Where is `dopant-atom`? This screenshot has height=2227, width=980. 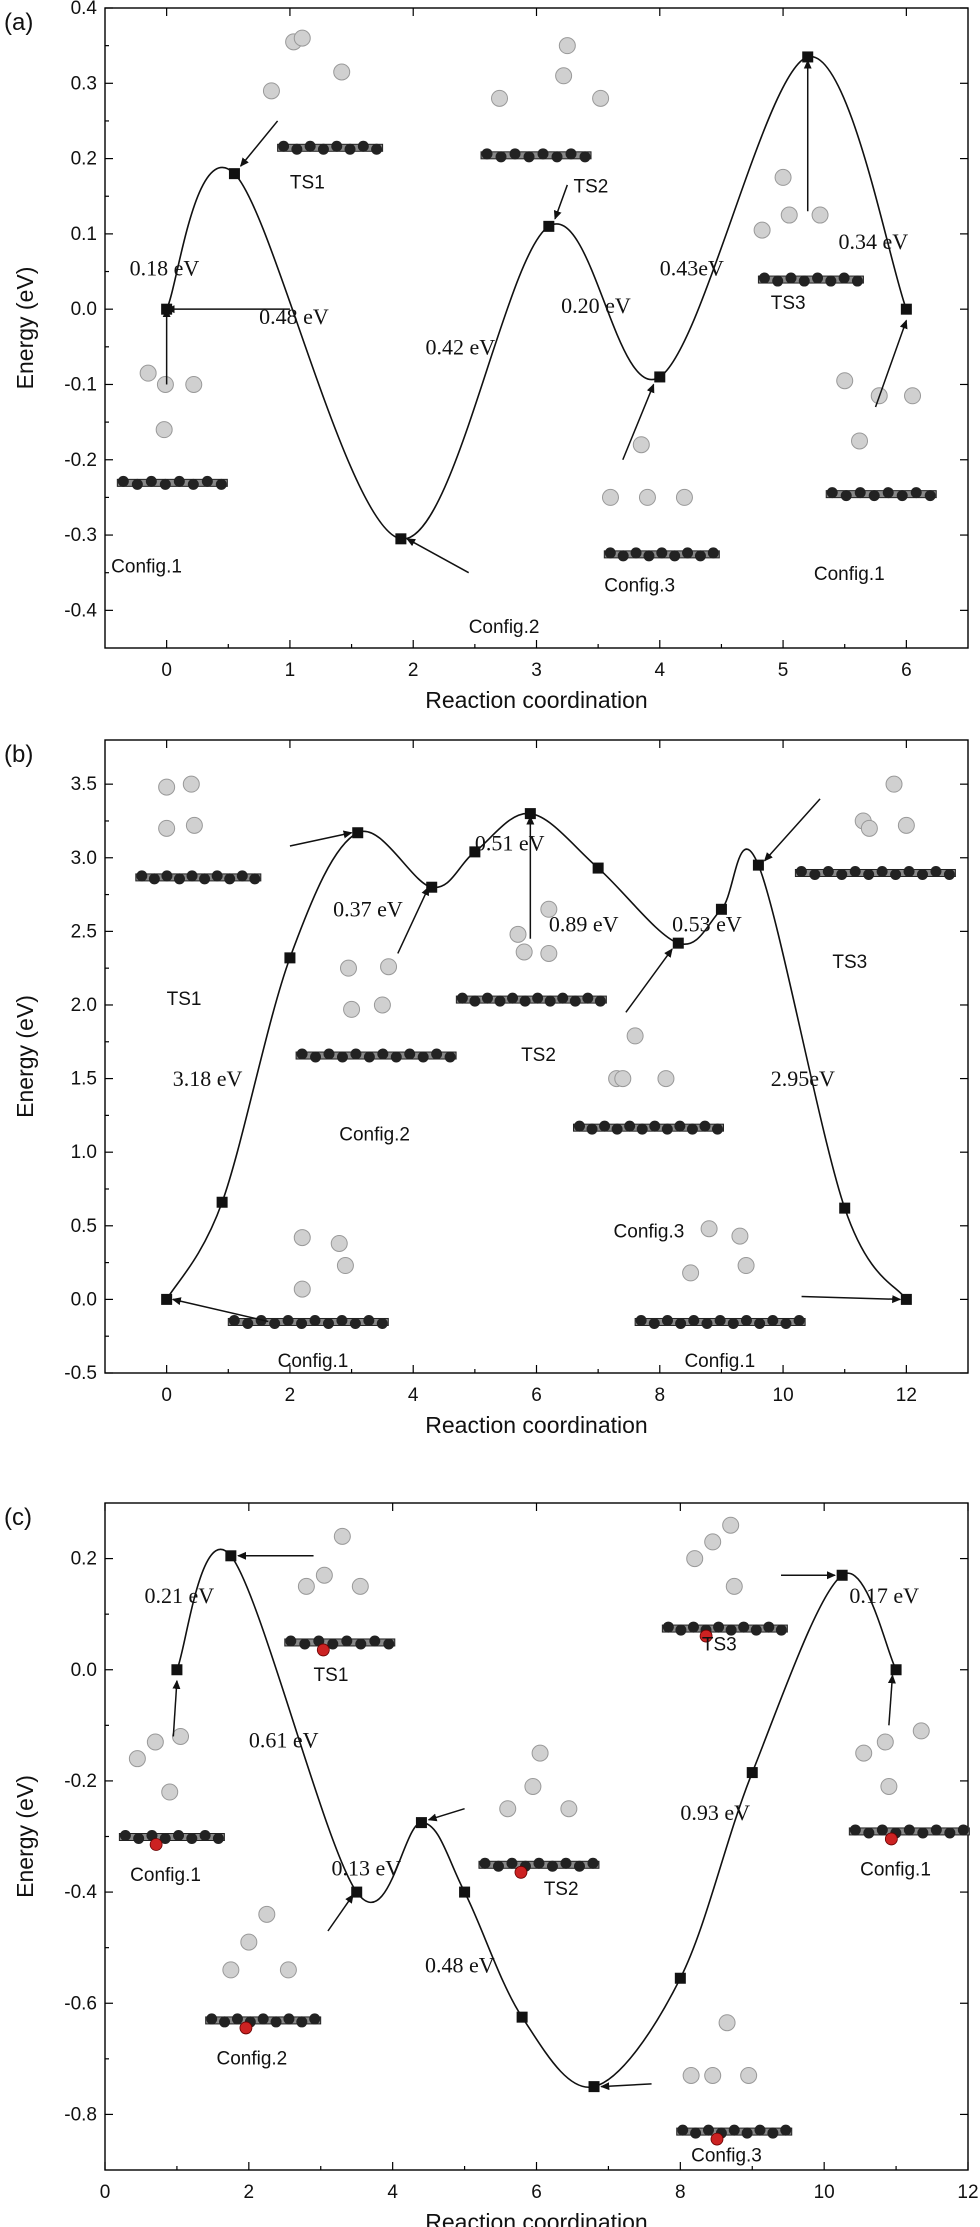 dopant-atom is located at coordinates (717, 2139).